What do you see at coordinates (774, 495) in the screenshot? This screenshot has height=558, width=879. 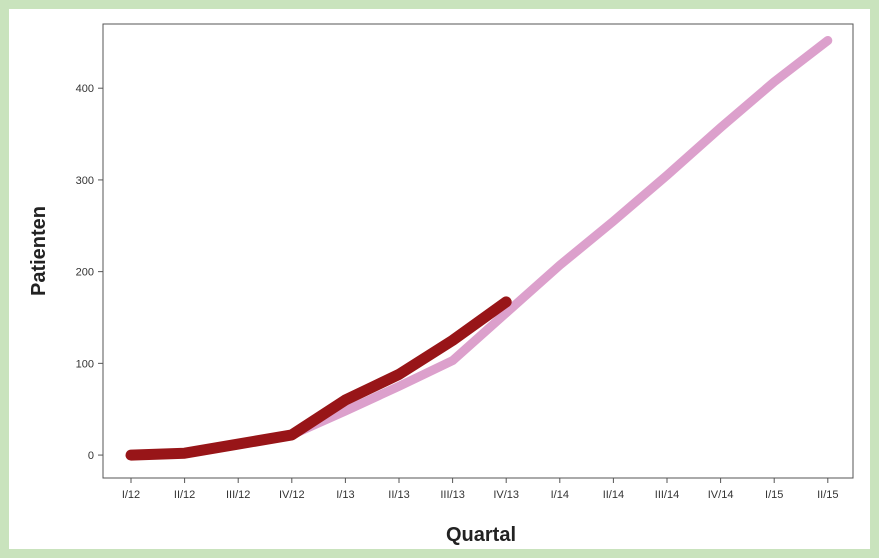 I see `x-tick-label: I/15` at bounding box center [774, 495].